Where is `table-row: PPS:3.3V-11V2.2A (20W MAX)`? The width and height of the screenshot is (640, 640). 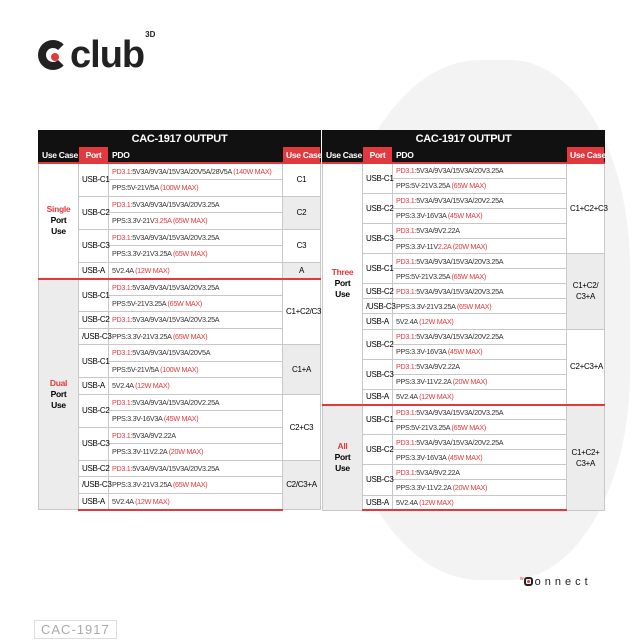
table-row: PPS:3.3V-11V2.2A (20W MAX) is located at coordinates (180, 452).